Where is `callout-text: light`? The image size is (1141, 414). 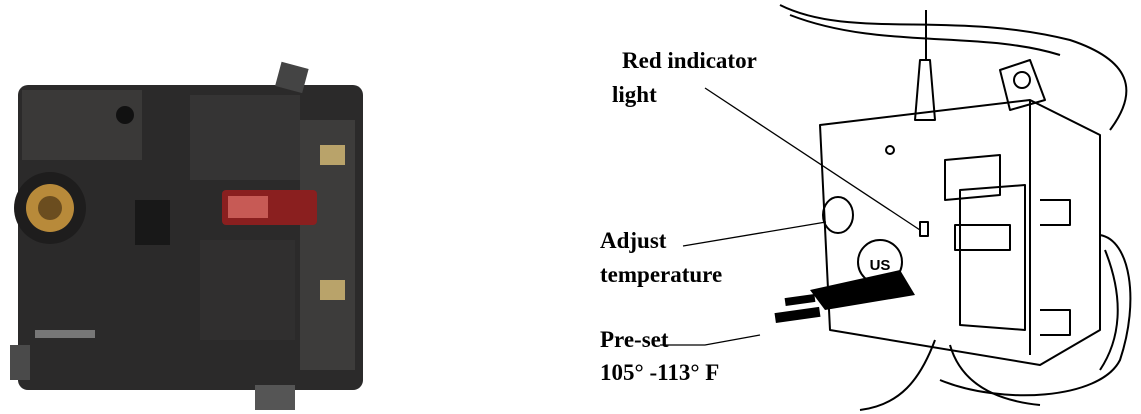 callout-text: light is located at coordinates (634, 94).